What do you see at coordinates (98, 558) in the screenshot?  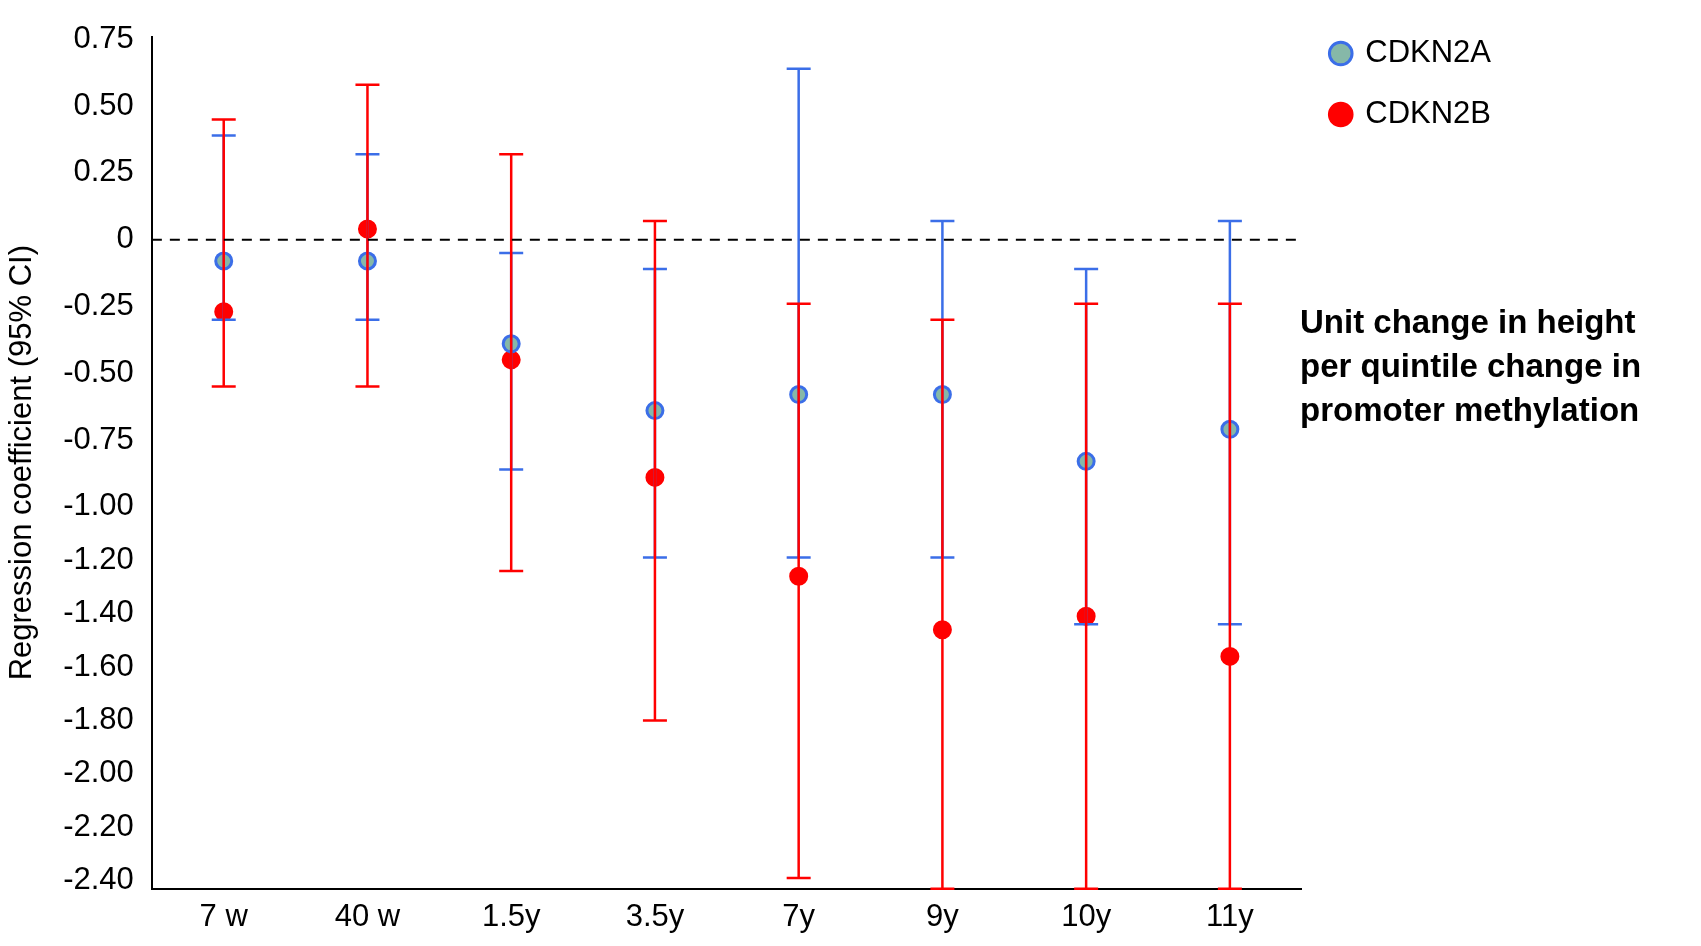 I see `y-tick-label: -1.20` at bounding box center [98, 558].